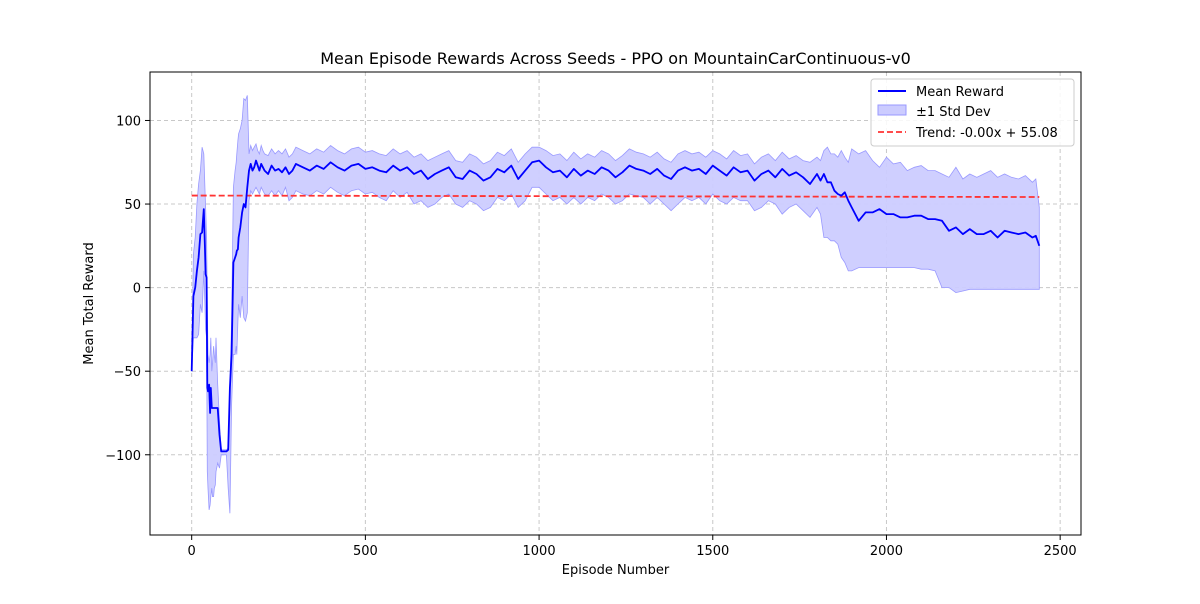 This screenshot has width=1200, height=604. What do you see at coordinates (137, 289) in the screenshot?
I see `y-tick-label: 0` at bounding box center [137, 289].